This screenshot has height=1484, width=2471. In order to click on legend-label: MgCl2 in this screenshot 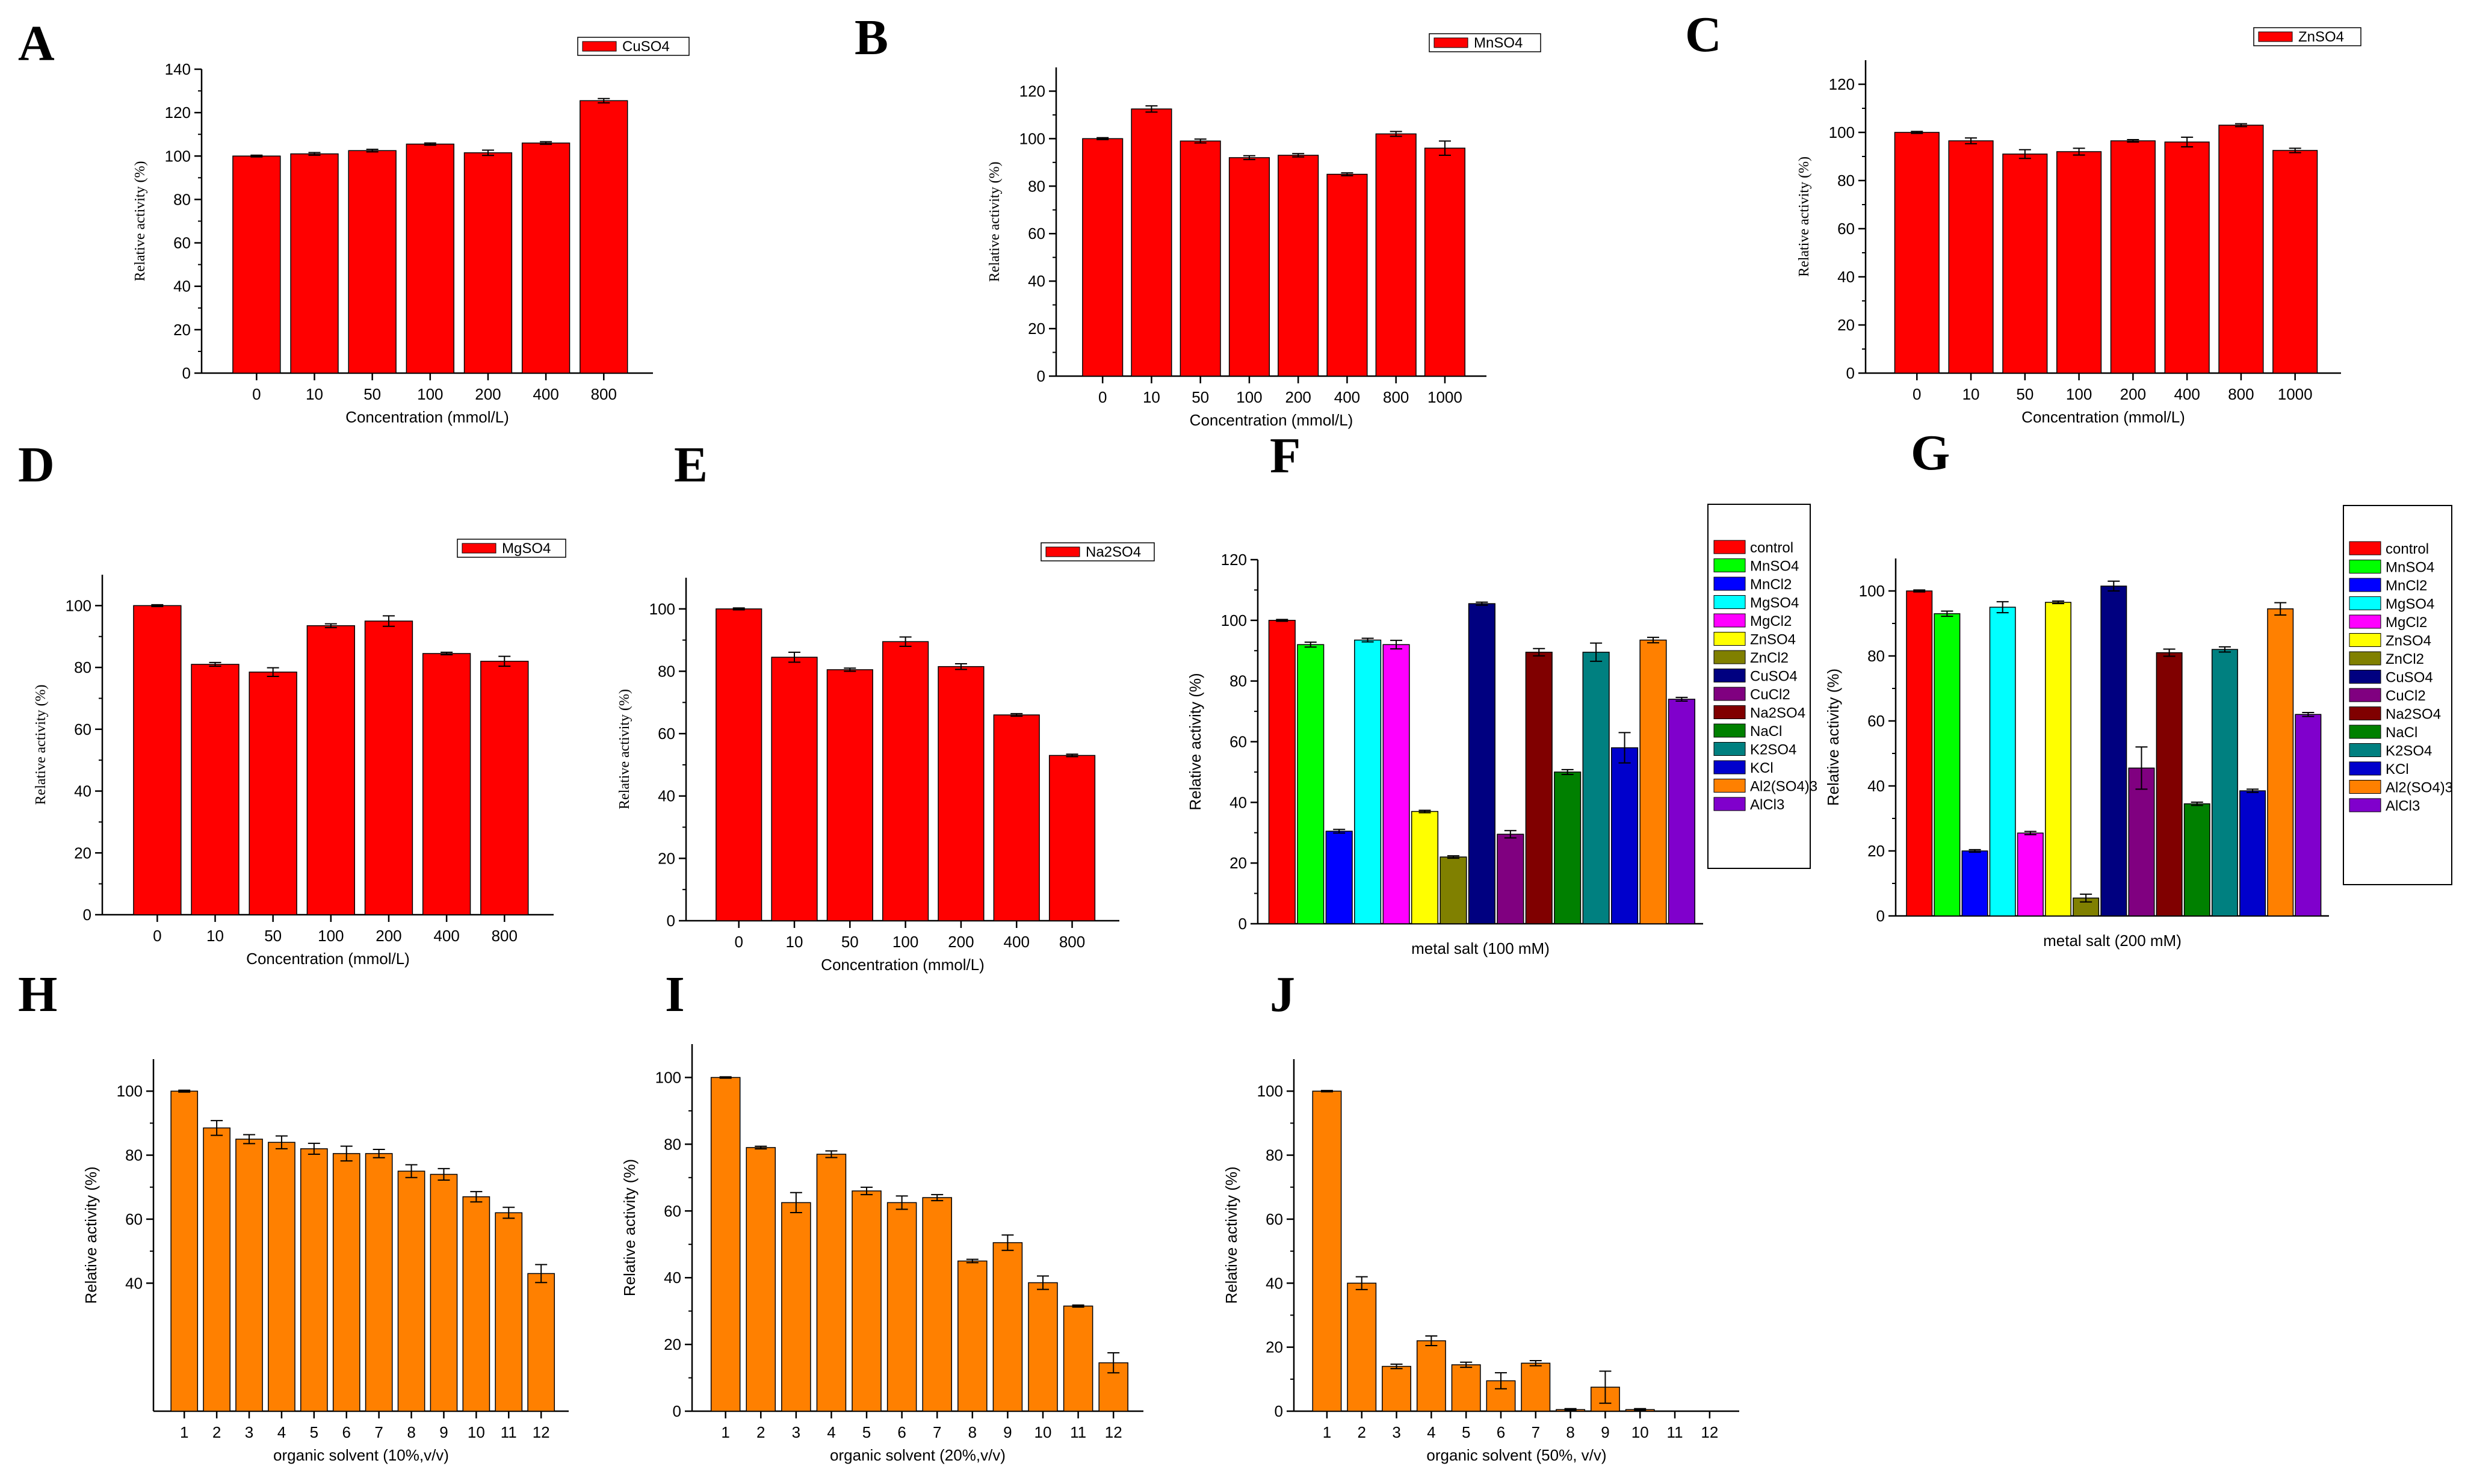, I will do `click(2407, 622)`.